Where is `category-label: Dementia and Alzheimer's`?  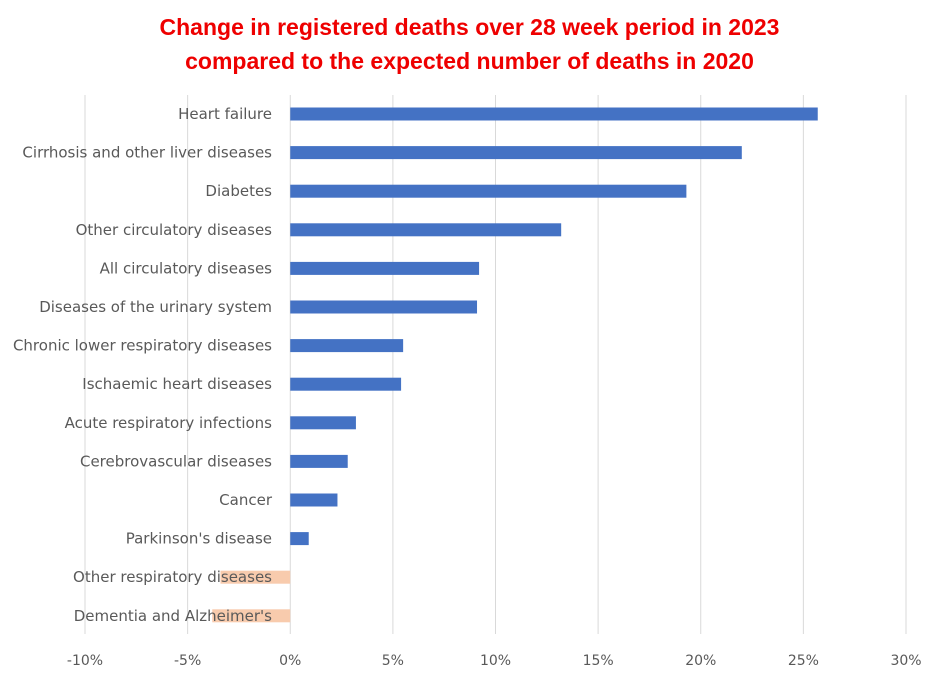
category-label: Dementia and Alzheimer's is located at coordinates (173, 616).